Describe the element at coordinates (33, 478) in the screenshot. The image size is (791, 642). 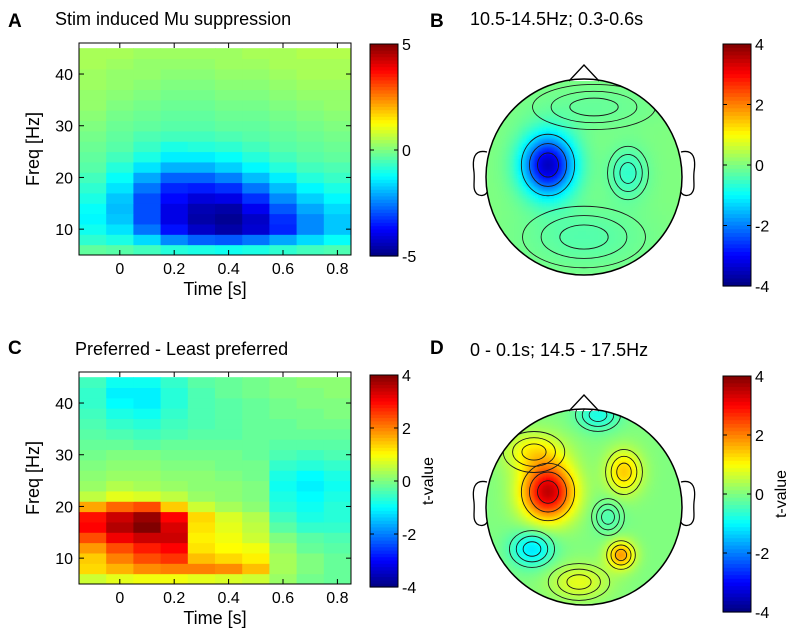
I see `y-axis-label-c: Freq [Hz]` at that location.